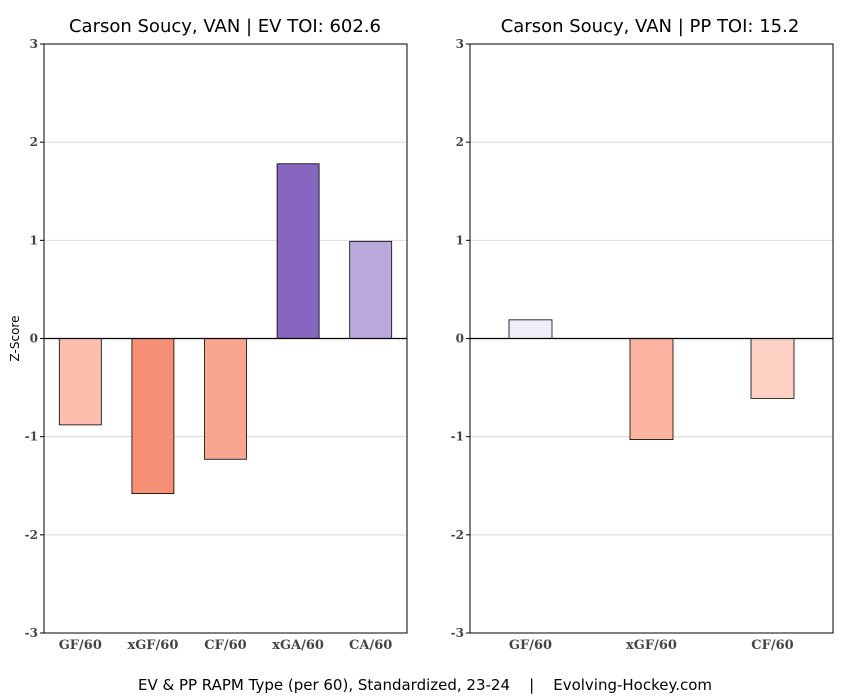  Describe the element at coordinates (298, 645) in the screenshot. I see `x-tick-label: xGA/60` at that location.